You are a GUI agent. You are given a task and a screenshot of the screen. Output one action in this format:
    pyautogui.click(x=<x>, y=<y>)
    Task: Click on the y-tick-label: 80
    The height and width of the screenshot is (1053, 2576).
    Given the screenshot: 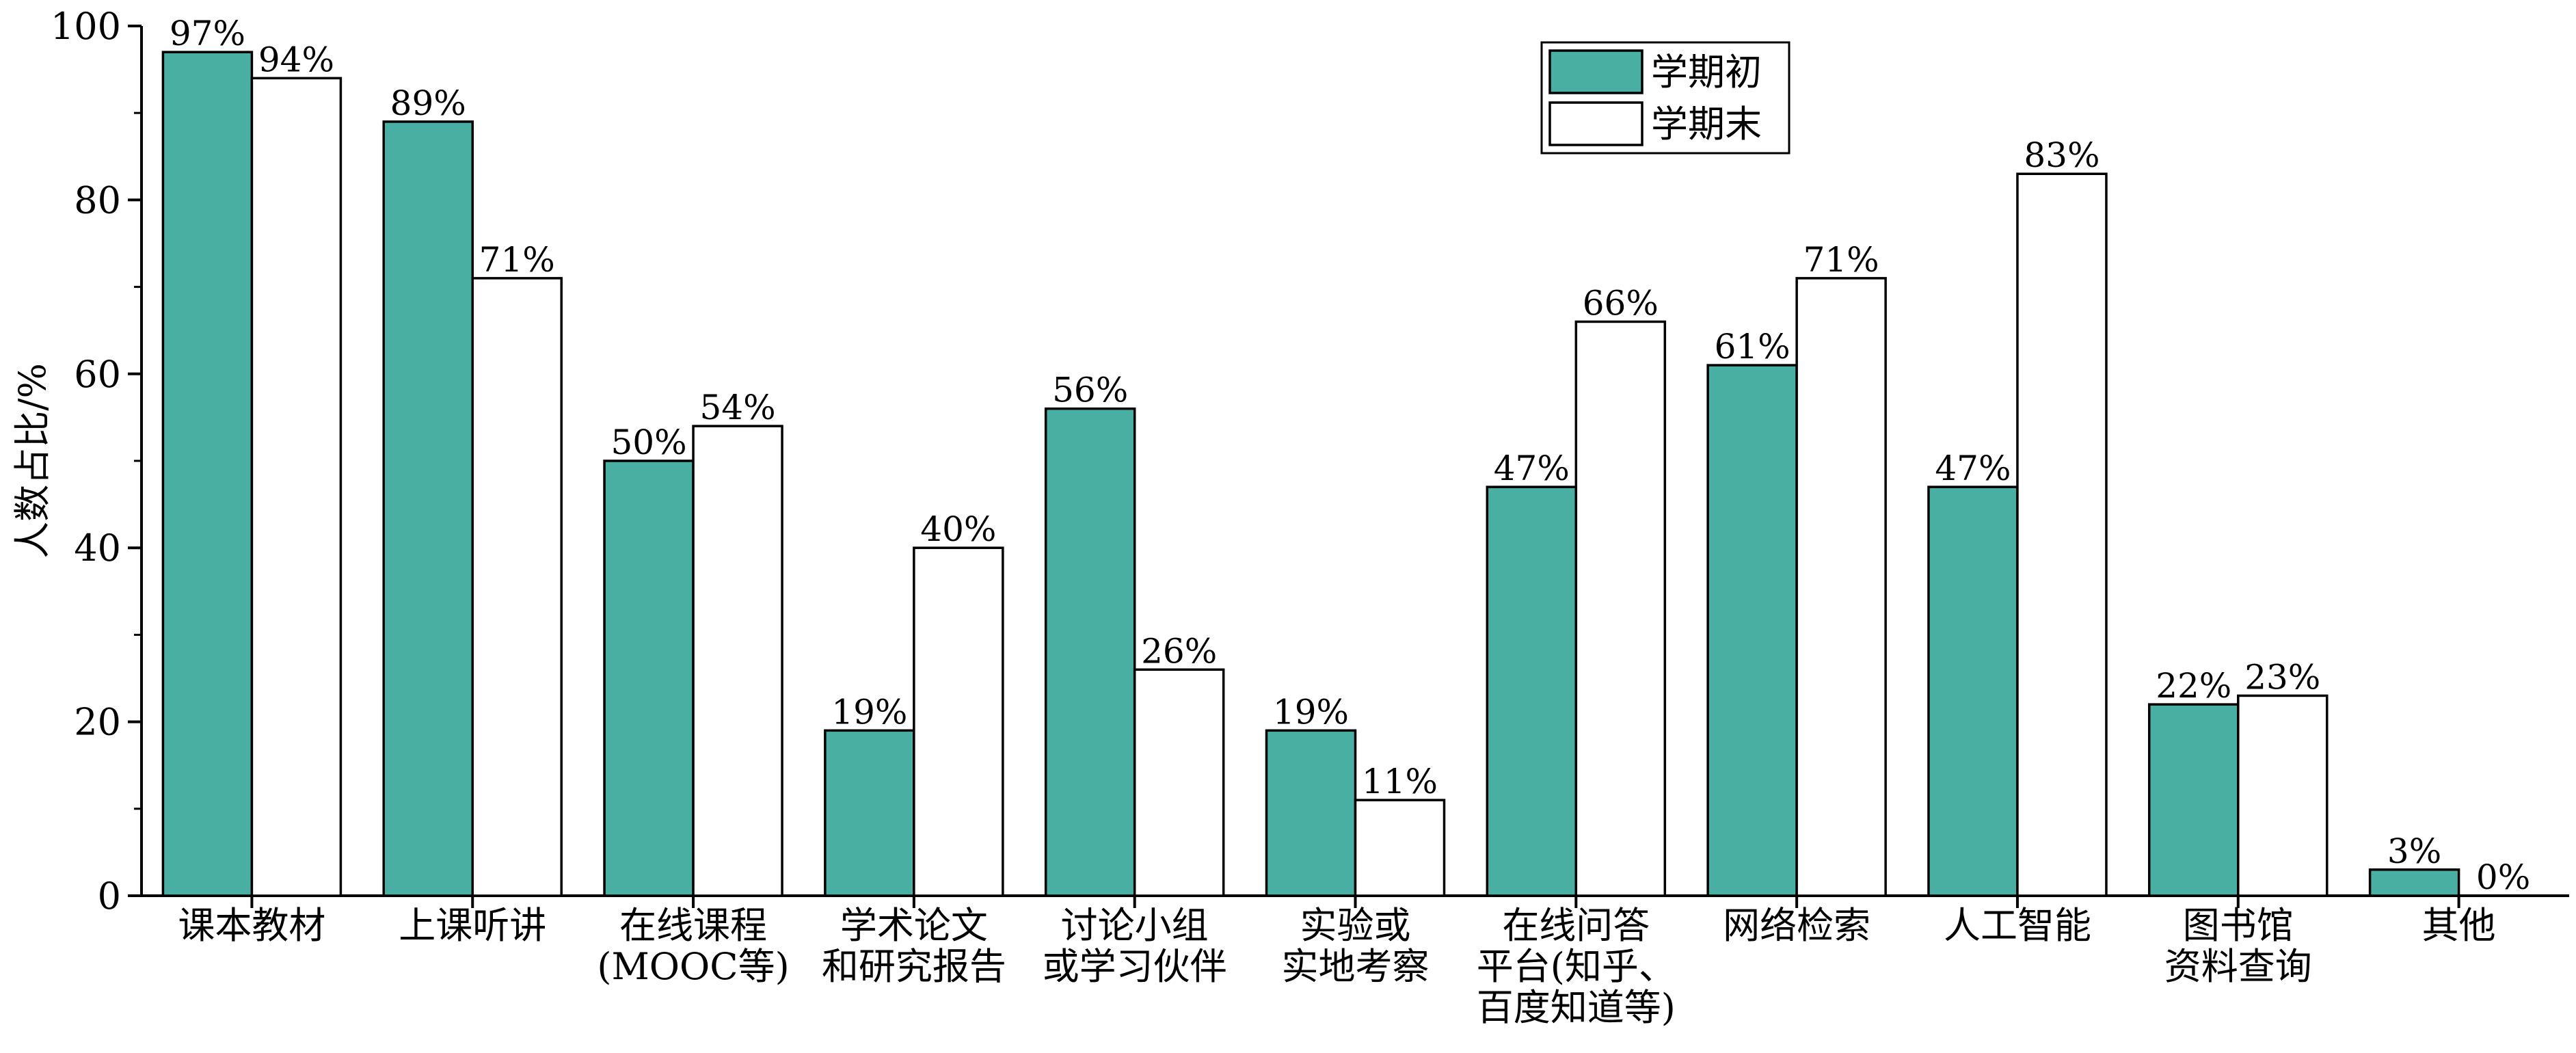 What is the action you would take?
    pyautogui.click(x=97, y=200)
    